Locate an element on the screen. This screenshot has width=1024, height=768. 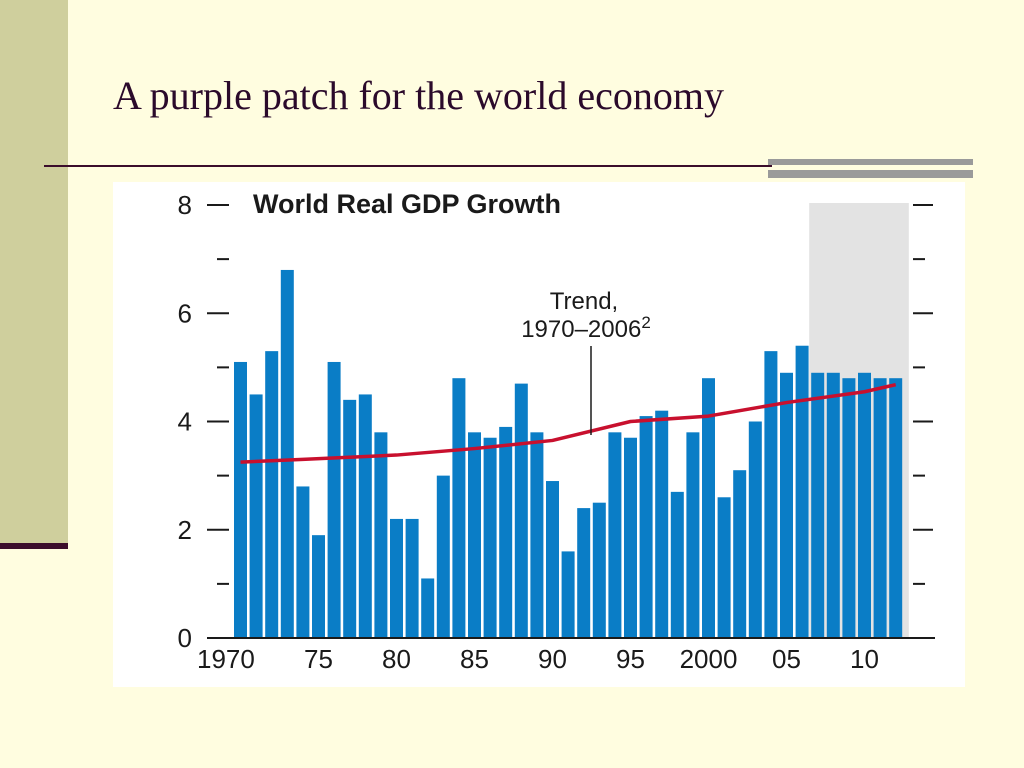
bar-1991 is located at coordinates (568, 594).